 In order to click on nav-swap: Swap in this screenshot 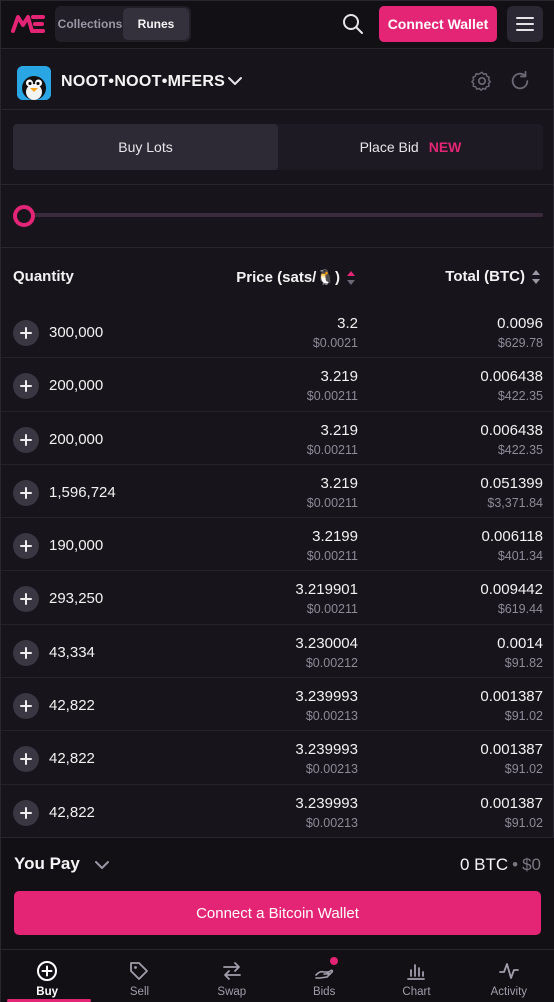, I will do `click(232, 976)`.